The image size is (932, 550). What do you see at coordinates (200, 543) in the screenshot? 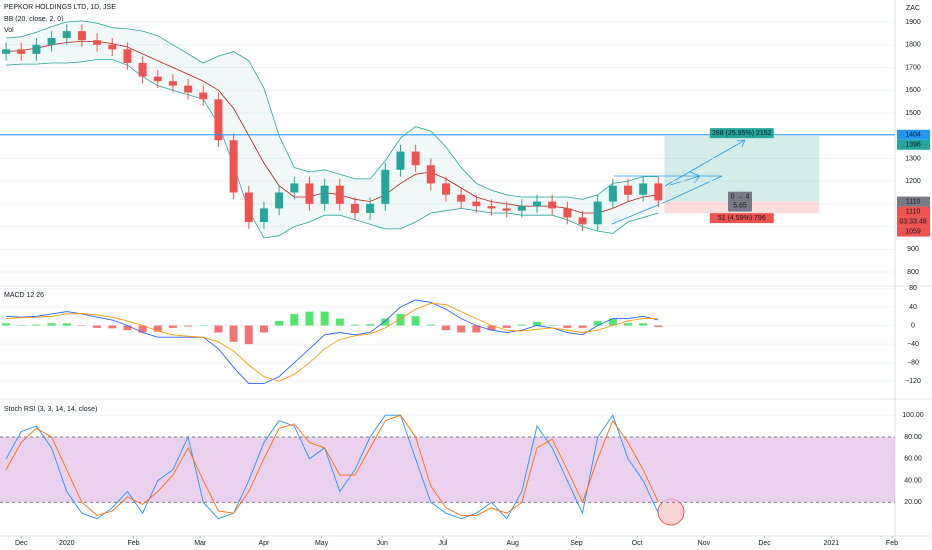
I see `x-tick-label: Mar` at bounding box center [200, 543].